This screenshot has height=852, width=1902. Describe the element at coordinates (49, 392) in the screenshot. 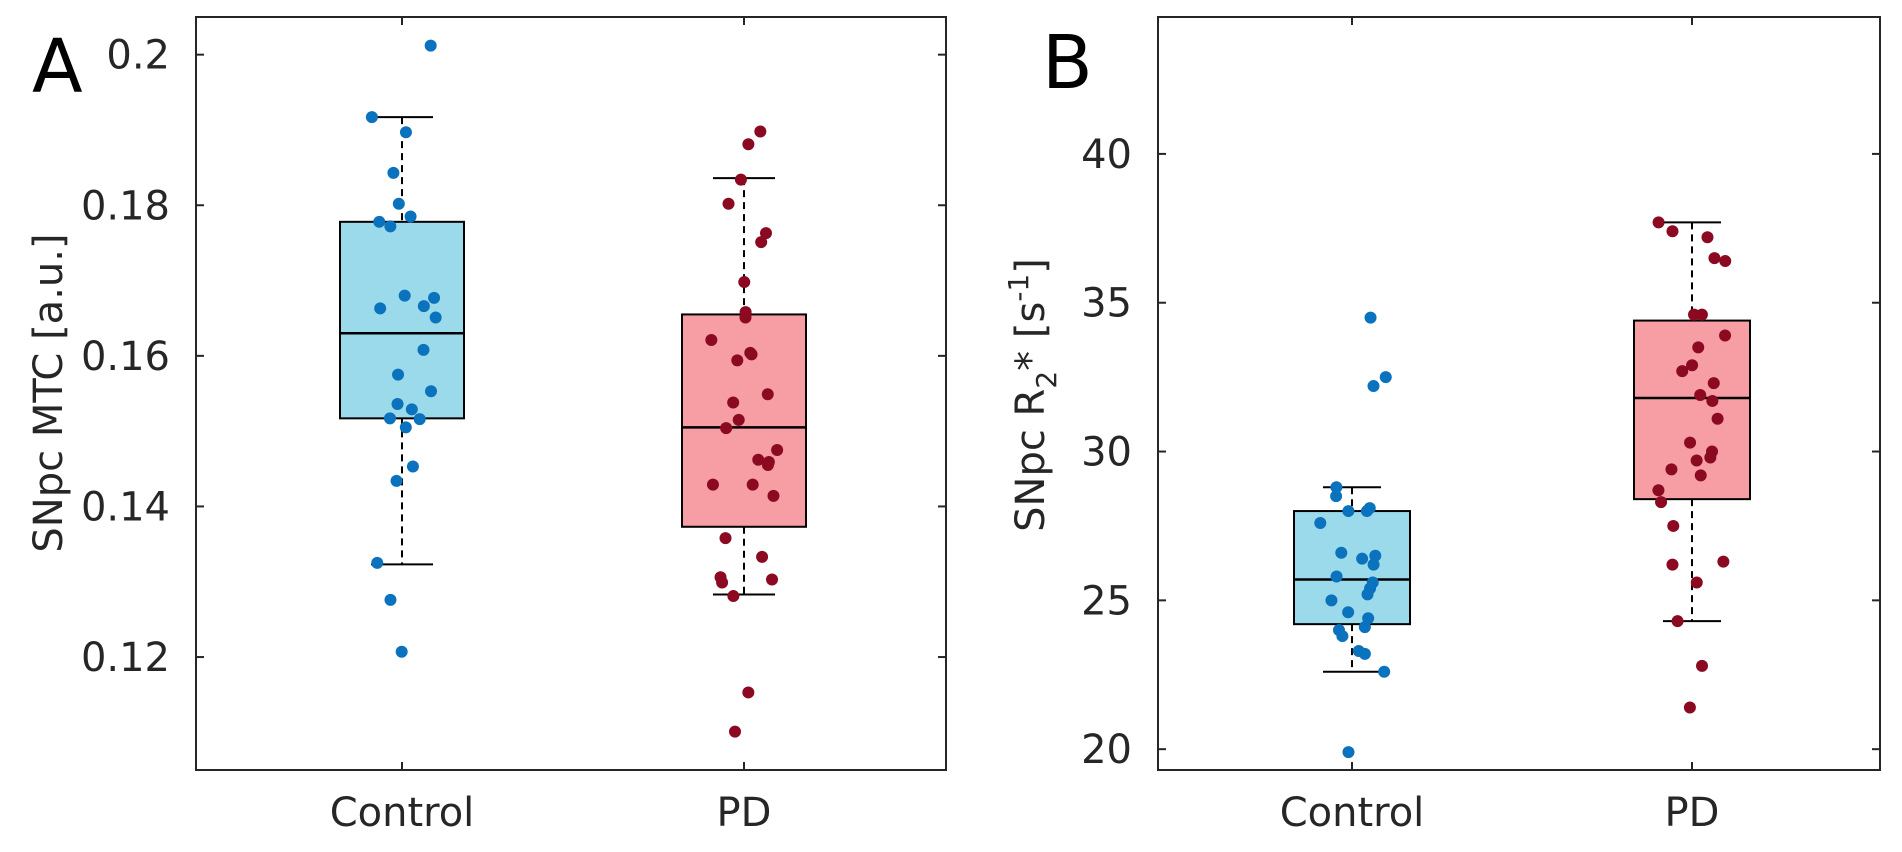

I see `panel-a-y-axis-title: SNpc MTC [a.u.]` at that location.